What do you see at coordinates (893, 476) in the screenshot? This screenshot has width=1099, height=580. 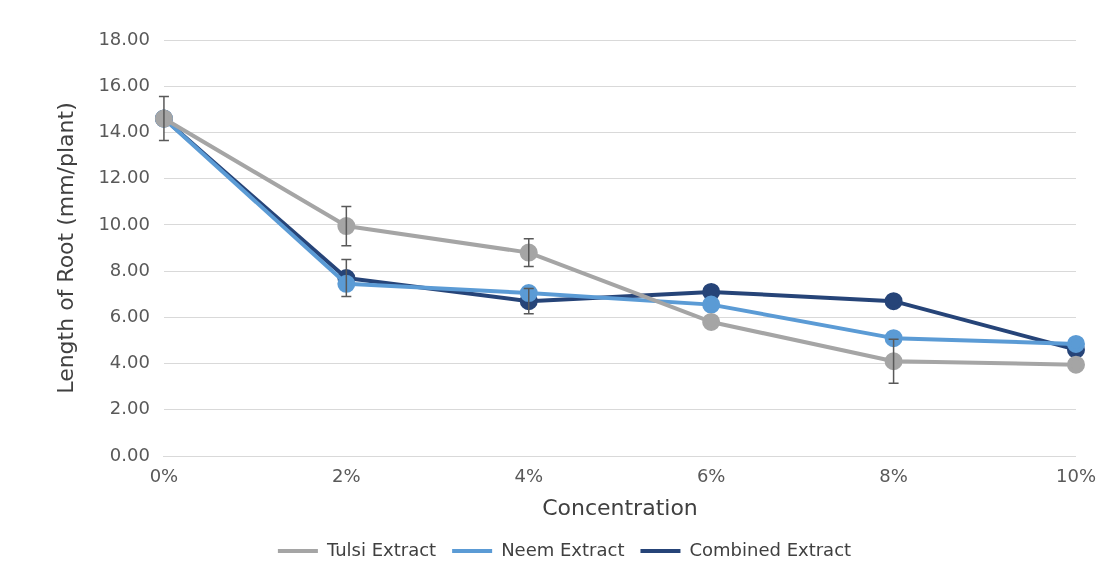 I see `x-tick-label: 8%` at bounding box center [893, 476].